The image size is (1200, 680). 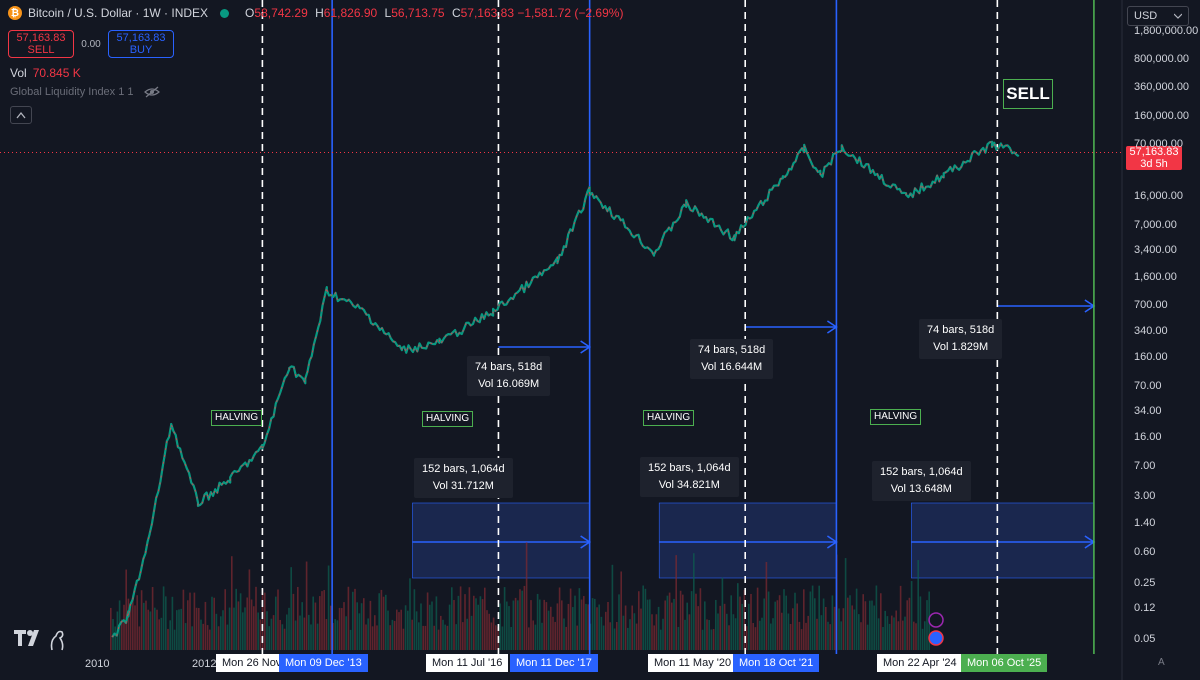 What do you see at coordinates (1151, 356) in the screenshot?
I see `price-tick-label: 160.00` at bounding box center [1151, 356].